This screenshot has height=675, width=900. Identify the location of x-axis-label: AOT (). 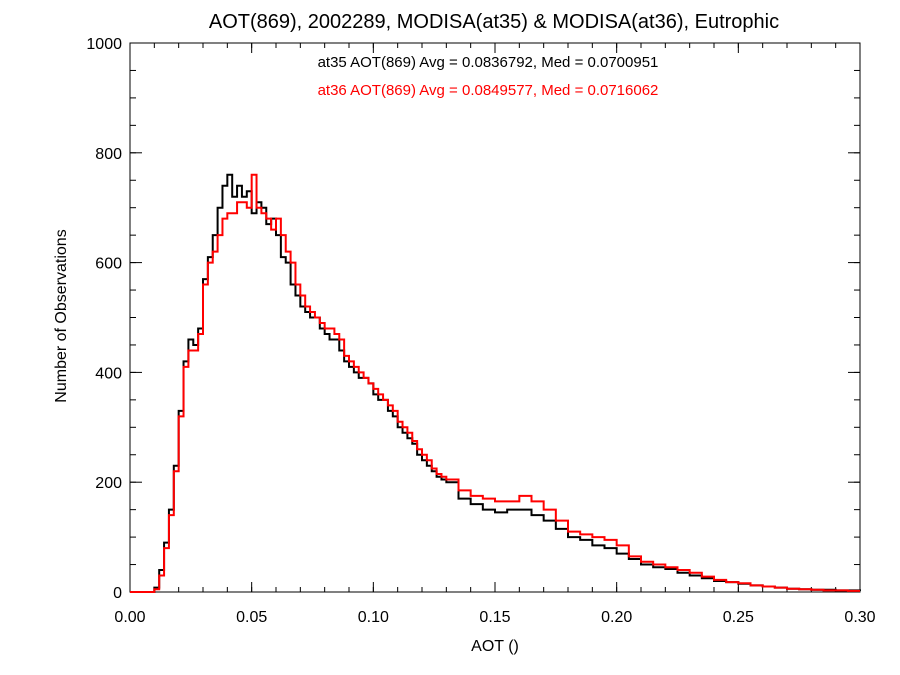
(495, 646).